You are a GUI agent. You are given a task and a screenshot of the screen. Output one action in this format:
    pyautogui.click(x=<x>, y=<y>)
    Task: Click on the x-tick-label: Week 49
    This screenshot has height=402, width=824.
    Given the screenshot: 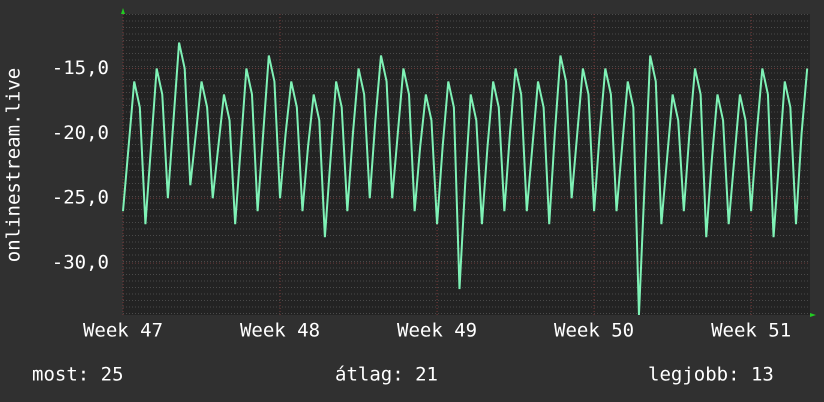 What is the action you would take?
    pyautogui.click(x=437, y=331)
    